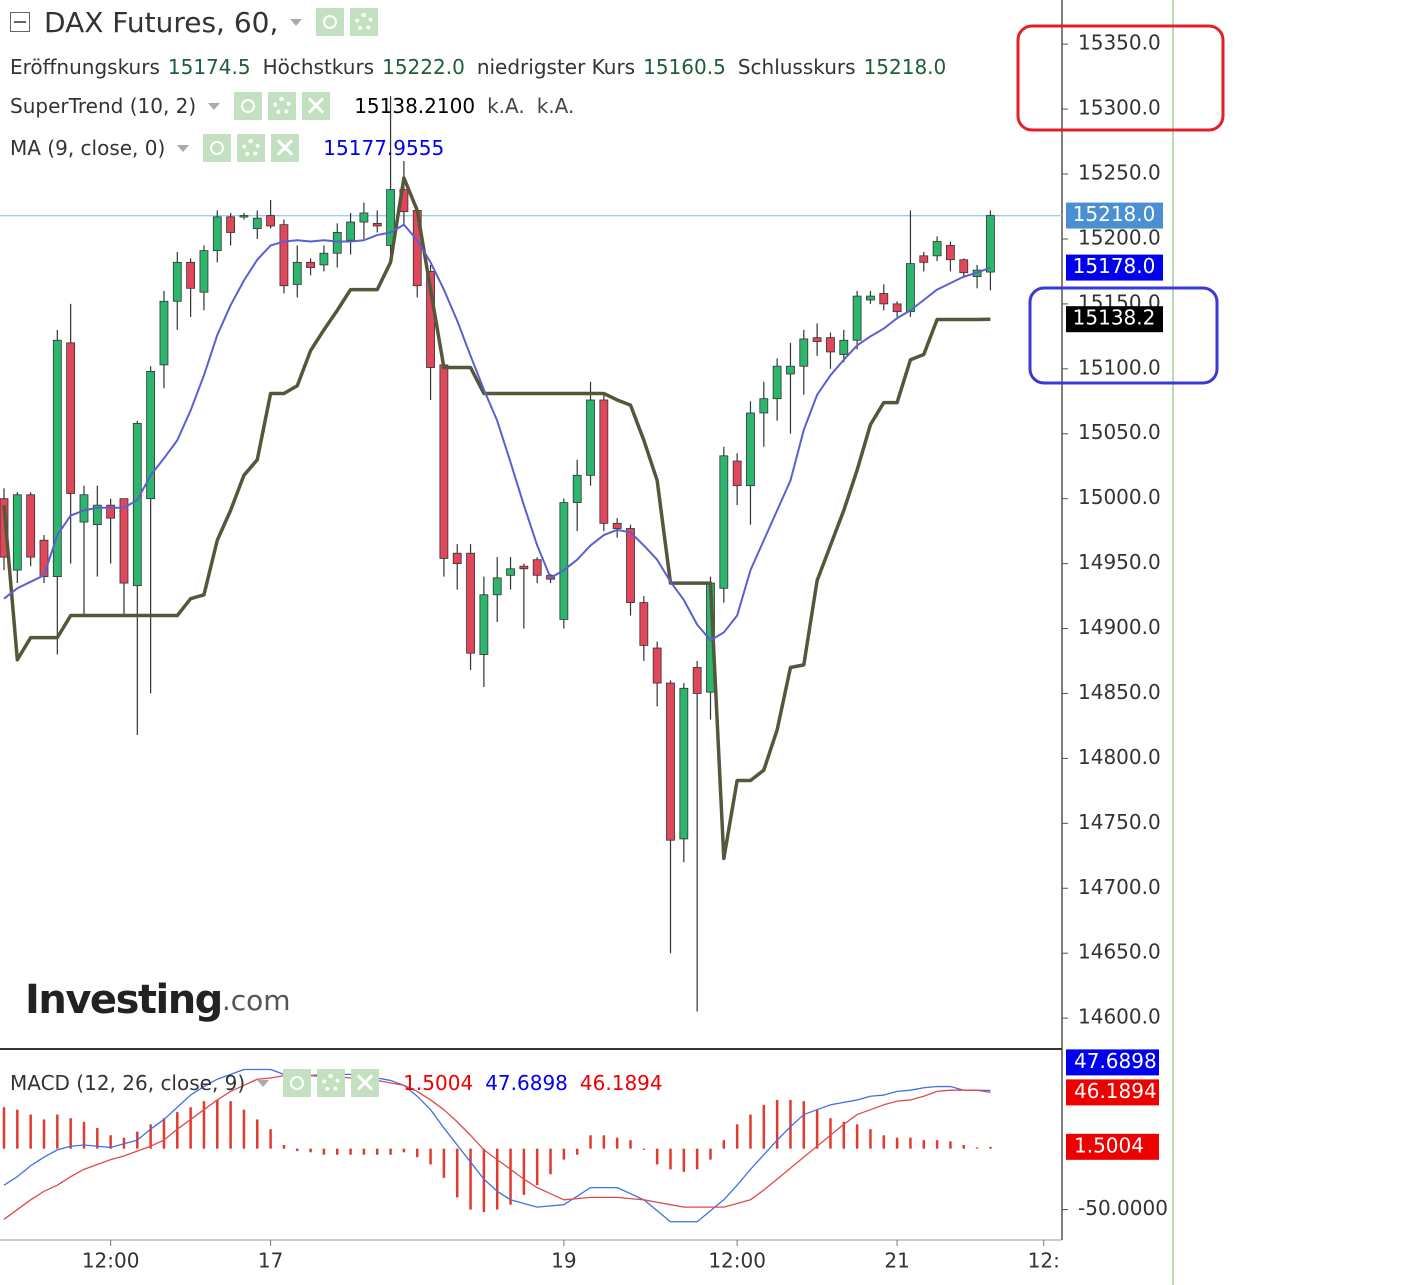 Image resolution: width=1415 pixels, height=1285 pixels. Describe the element at coordinates (526, 1083) in the screenshot. I see `indicator-value: 47.6898` at that location.